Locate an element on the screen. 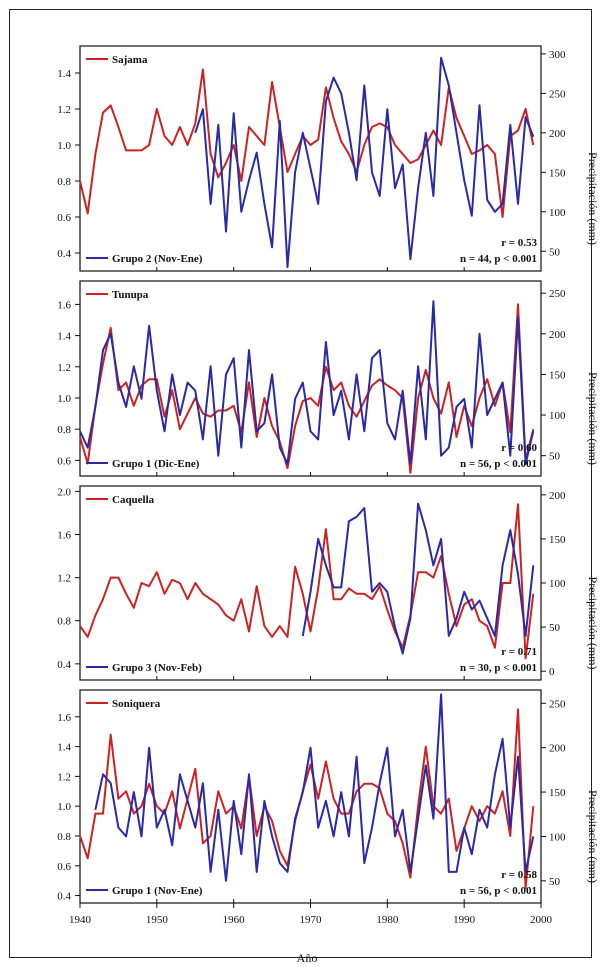  x-tick-label: 1950 is located at coordinates (157, 920).